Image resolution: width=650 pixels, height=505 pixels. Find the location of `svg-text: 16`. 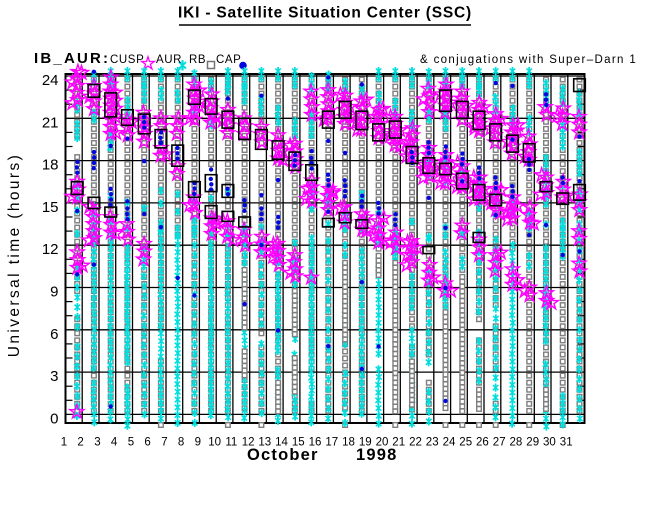

svg-text: 16 is located at coordinates (315, 443).